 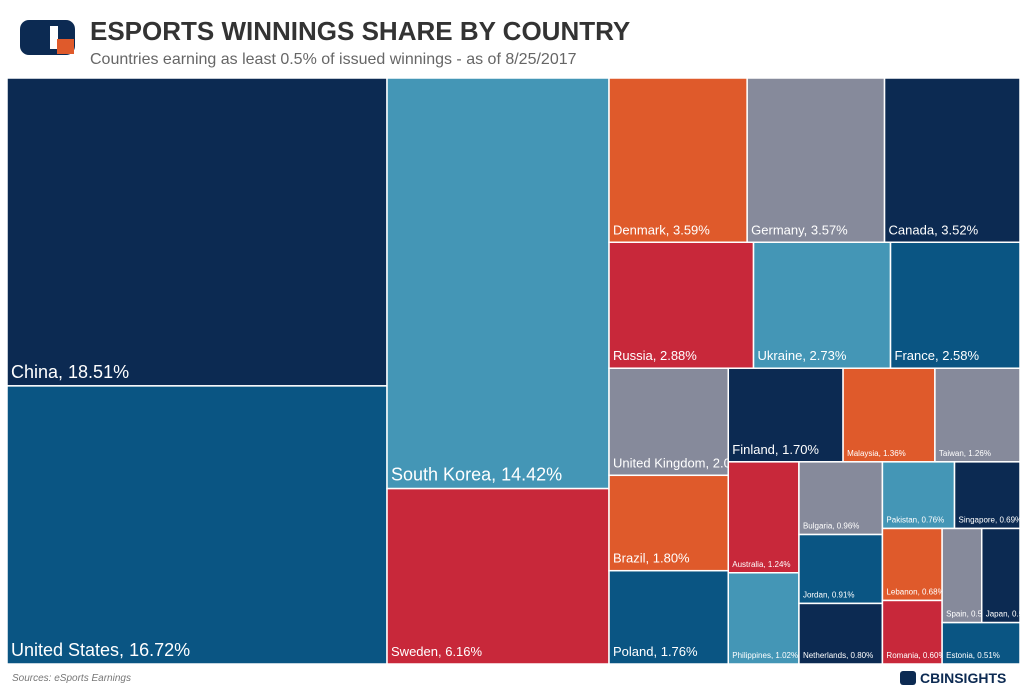 I want to click on tile-label: United States, 16.72%, so click(x=100, y=650).